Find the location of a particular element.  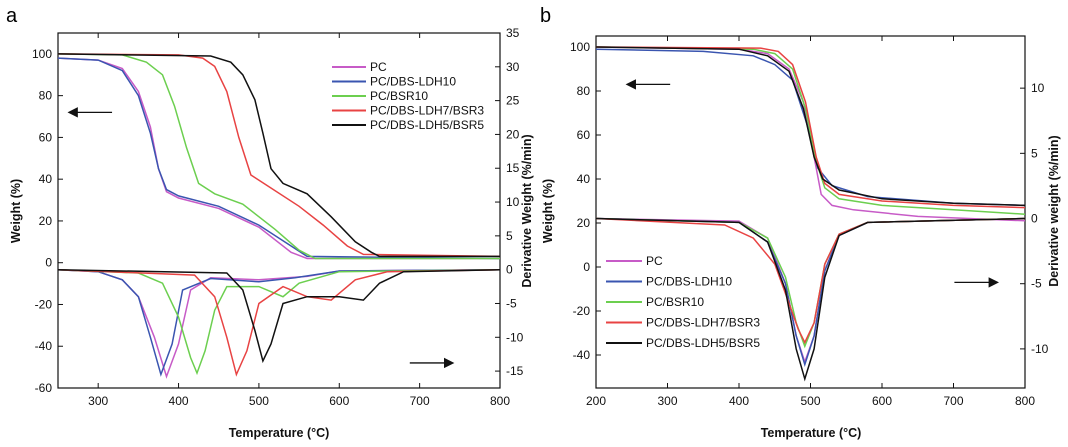

y2-tick-label: 25 is located at coordinates (513, 101).